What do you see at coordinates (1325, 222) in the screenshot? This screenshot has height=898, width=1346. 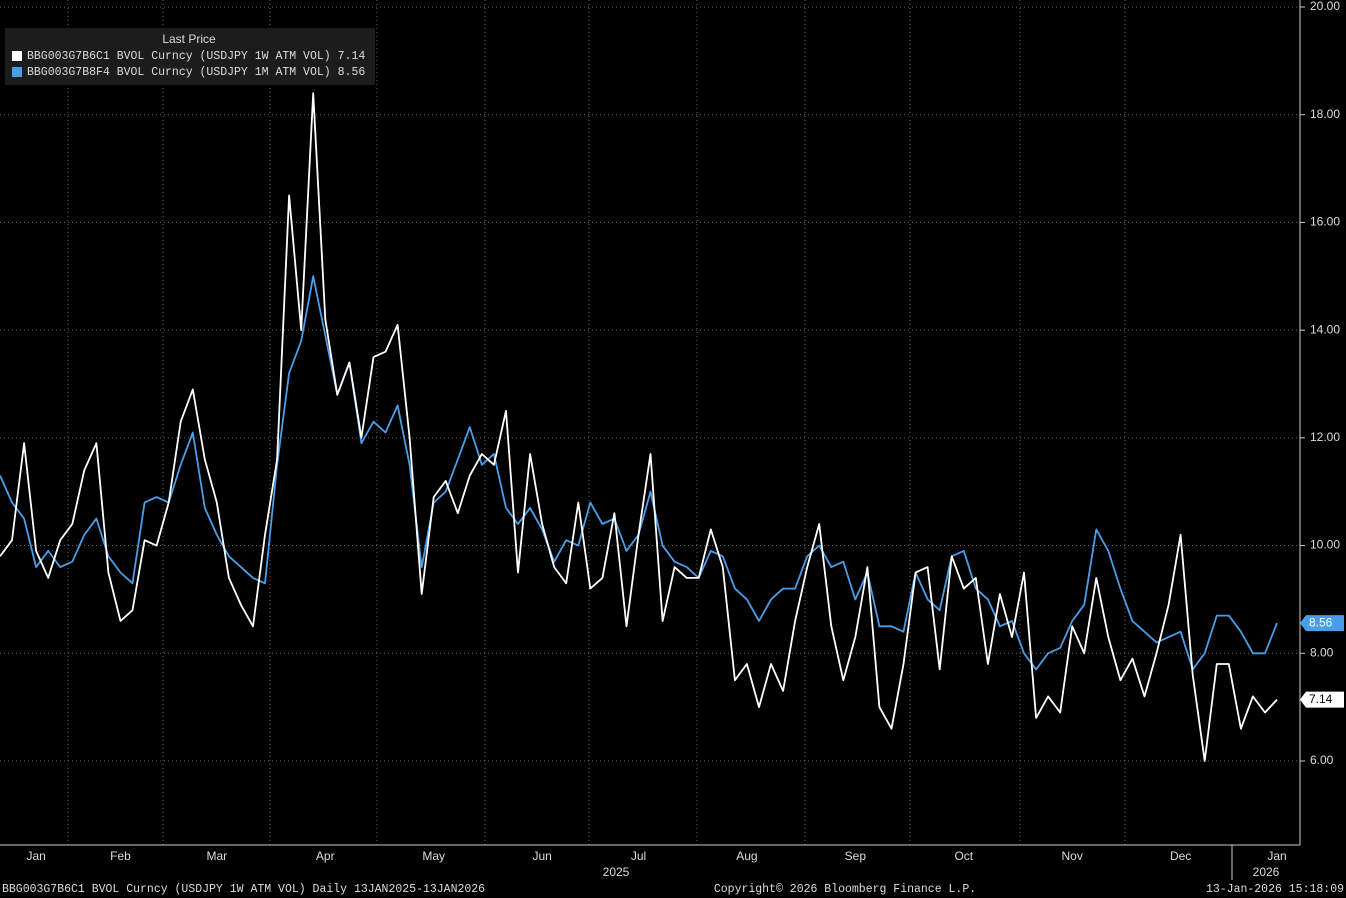 I see `y-tick-label: 16.00` at bounding box center [1325, 222].